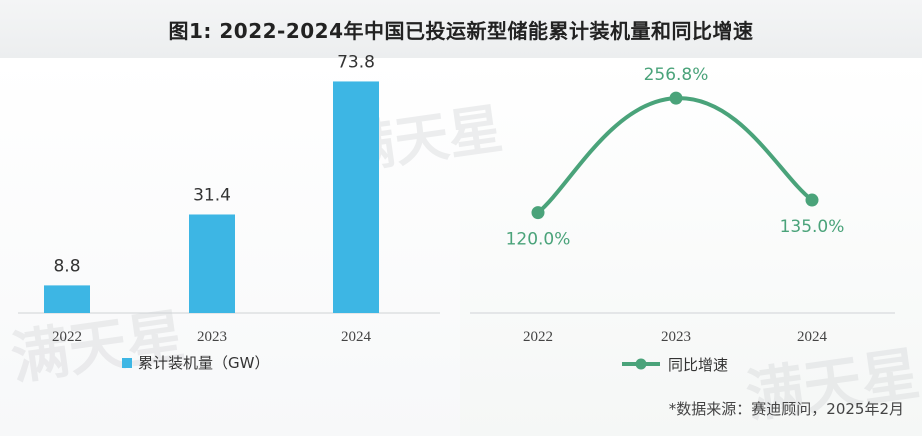 Image resolution: width=922 pixels, height=436 pixels. I want to click on bar-legend-swatch, so click(127, 363).